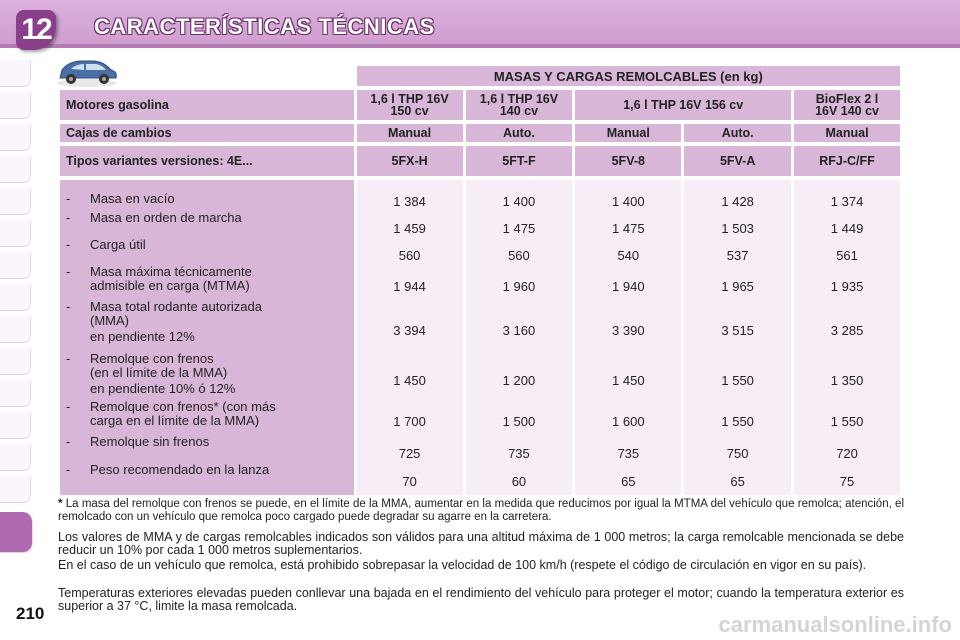  Describe the element at coordinates (738, 337) in the screenshot. I see `values-column: 1 428 1 503 537 1 965 3 515 1 550 1 550 750 65` at that location.